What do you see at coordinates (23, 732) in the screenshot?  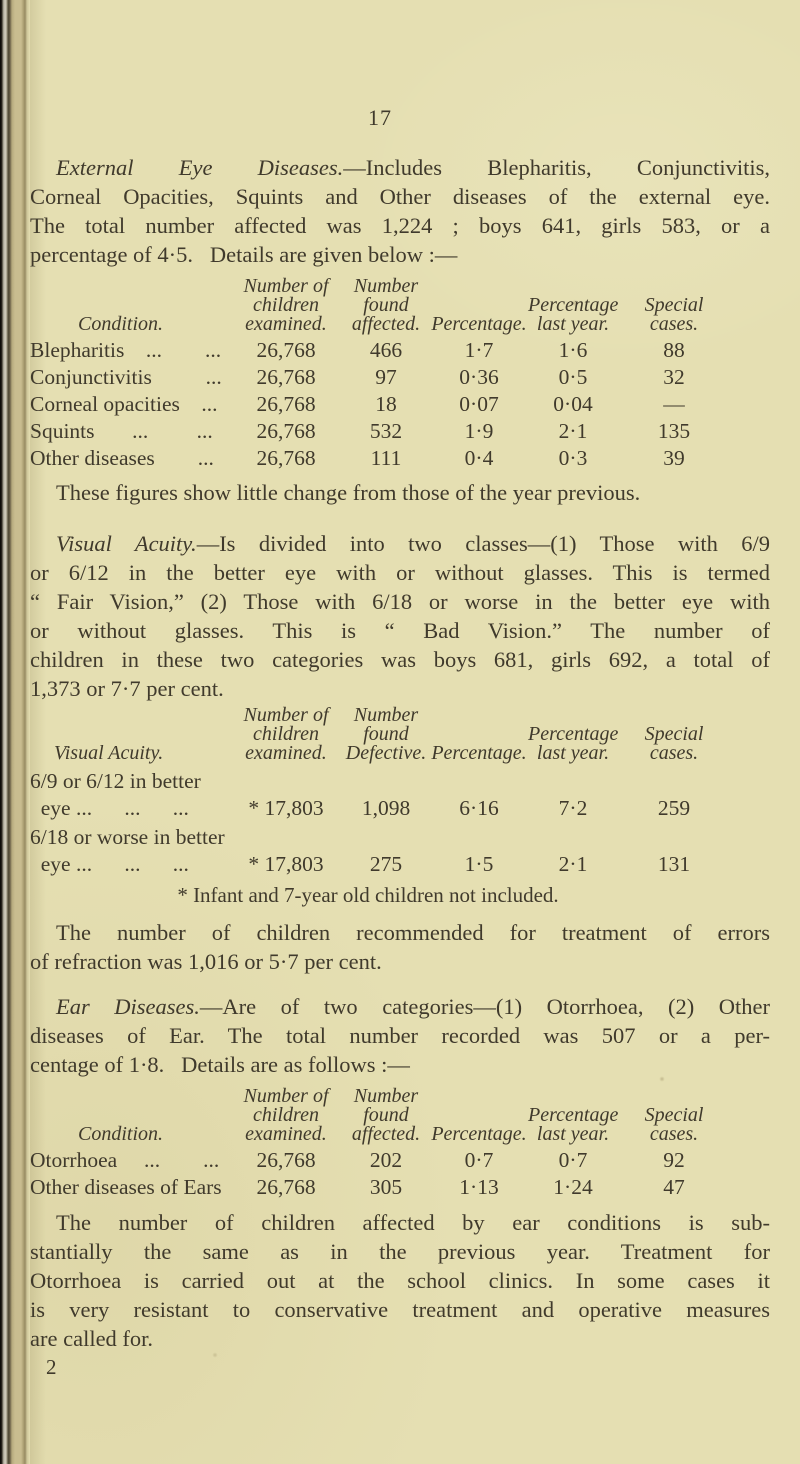 I see `book-binding-edge` at bounding box center [23, 732].